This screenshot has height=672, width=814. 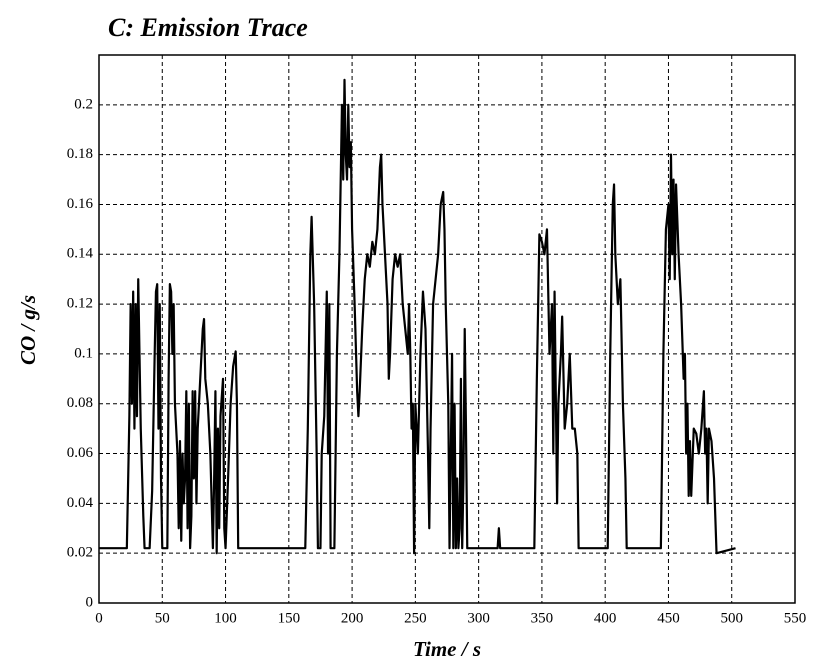 What do you see at coordinates (668, 618) in the screenshot?
I see `x-tick-label: 450` at bounding box center [668, 618].